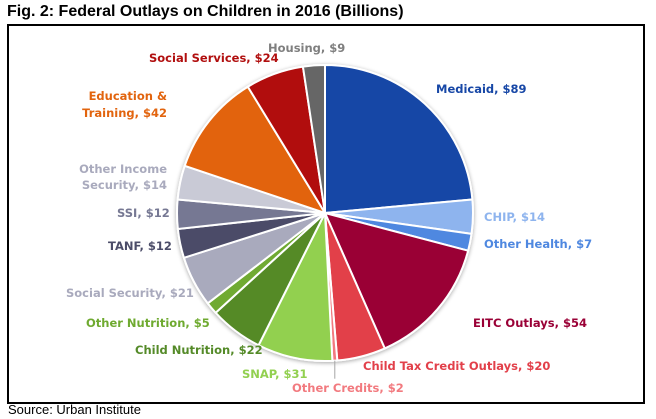 The width and height of the screenshot is (656, 419). I want to click on slice-label: CHIP, $14, so click(514, 217).